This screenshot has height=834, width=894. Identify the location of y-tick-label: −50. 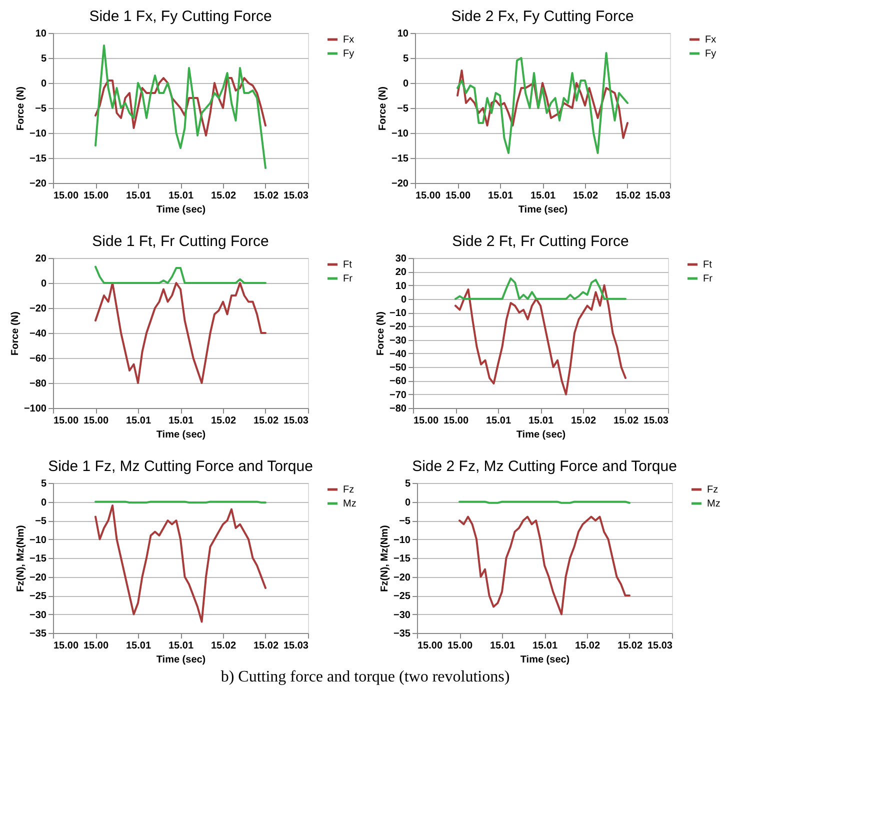
(398, 368).